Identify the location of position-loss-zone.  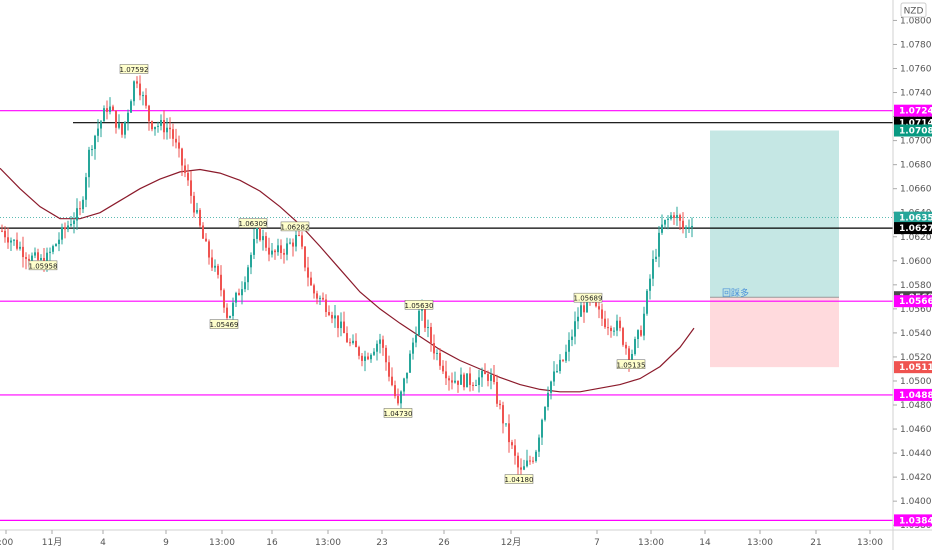
(774, 332).